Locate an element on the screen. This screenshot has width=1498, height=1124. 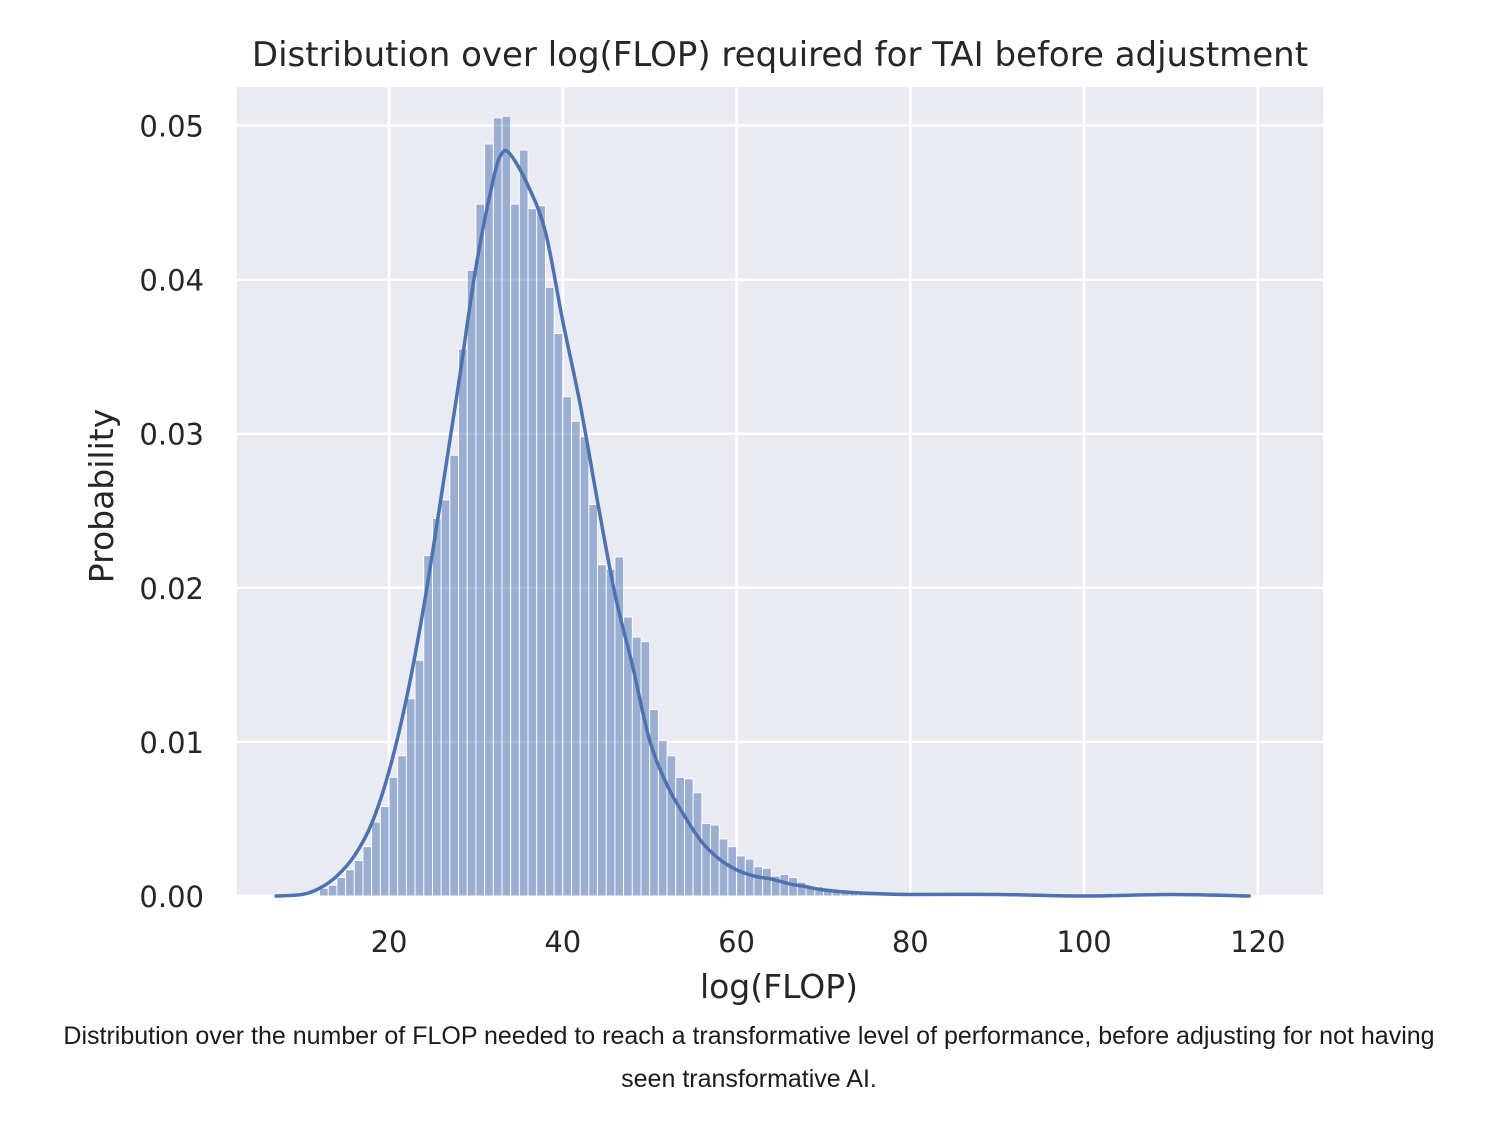
y-tick-label: 0.05 is located at coordinates (171, 127).